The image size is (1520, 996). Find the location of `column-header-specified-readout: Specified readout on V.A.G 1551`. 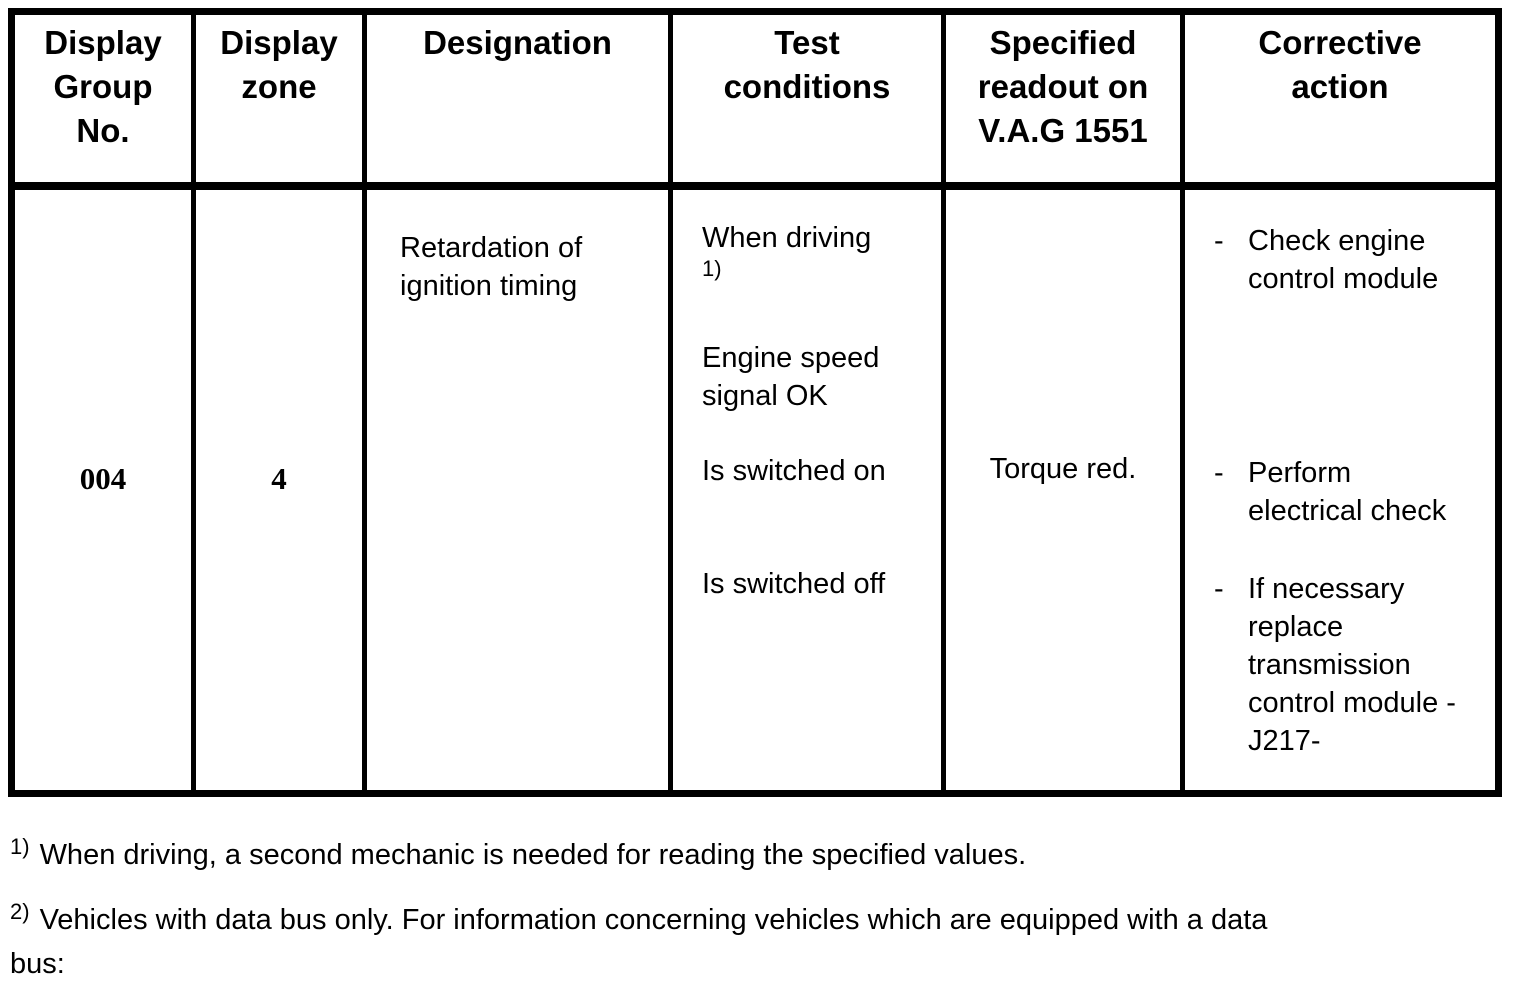

column-header-specified-readout: Specified readout on V.A.G 1551 is located at coordinates (1065, 102).